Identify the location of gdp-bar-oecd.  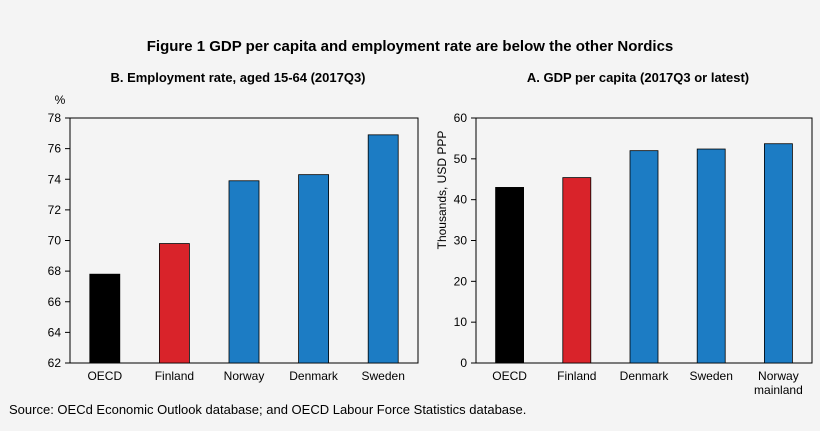
(510, 275).